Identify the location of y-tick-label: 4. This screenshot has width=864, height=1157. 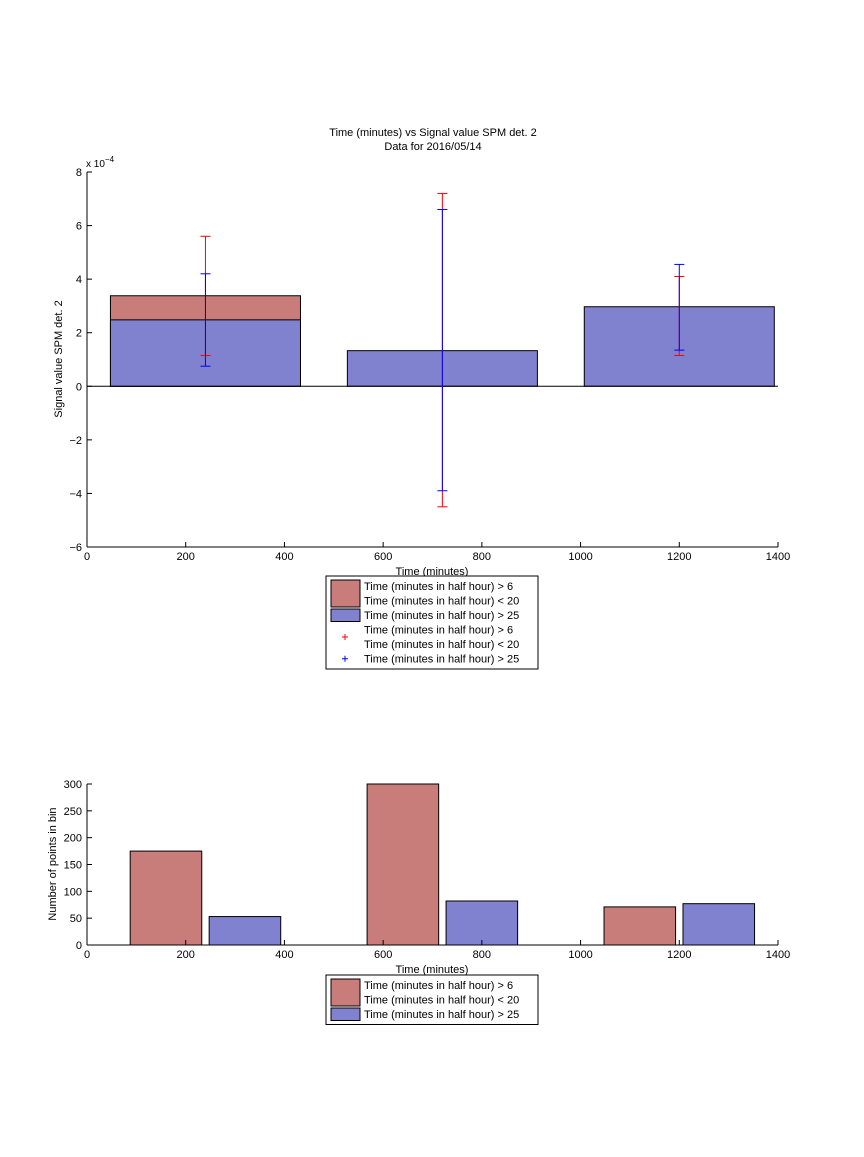
(79, 280).